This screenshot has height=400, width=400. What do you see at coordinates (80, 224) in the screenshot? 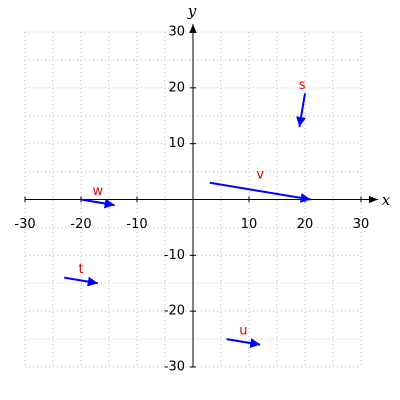
I see `x-tick-label: -20` at bounding box center [80, 224].